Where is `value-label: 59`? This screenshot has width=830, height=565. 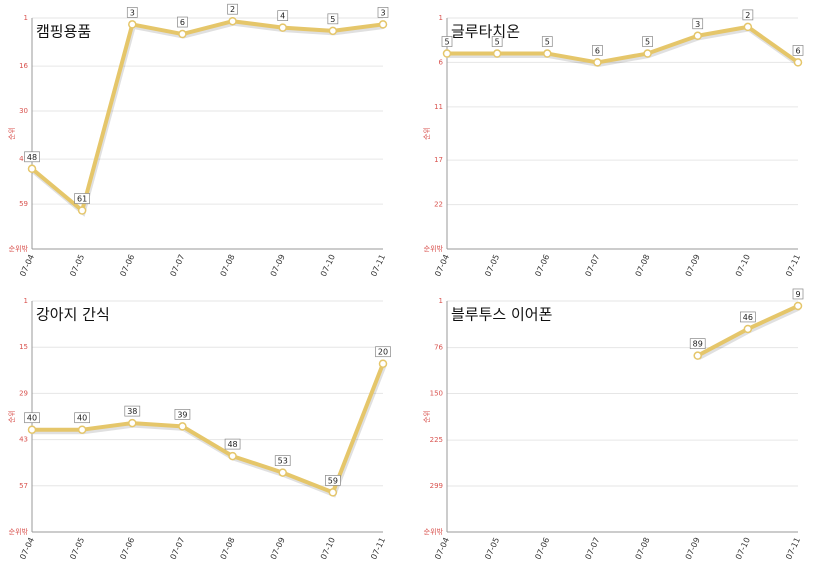 value-label: 59 is located at coordinates (333, 480).